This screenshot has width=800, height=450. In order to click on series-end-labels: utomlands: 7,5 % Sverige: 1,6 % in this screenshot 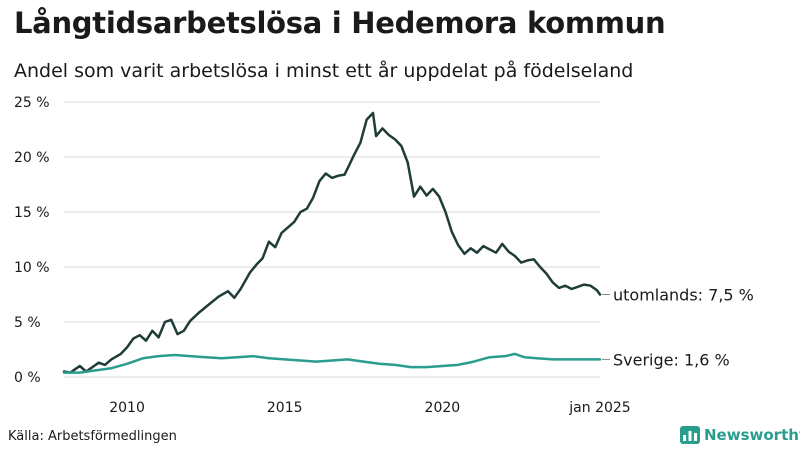, I will do `click(678, 327)`.